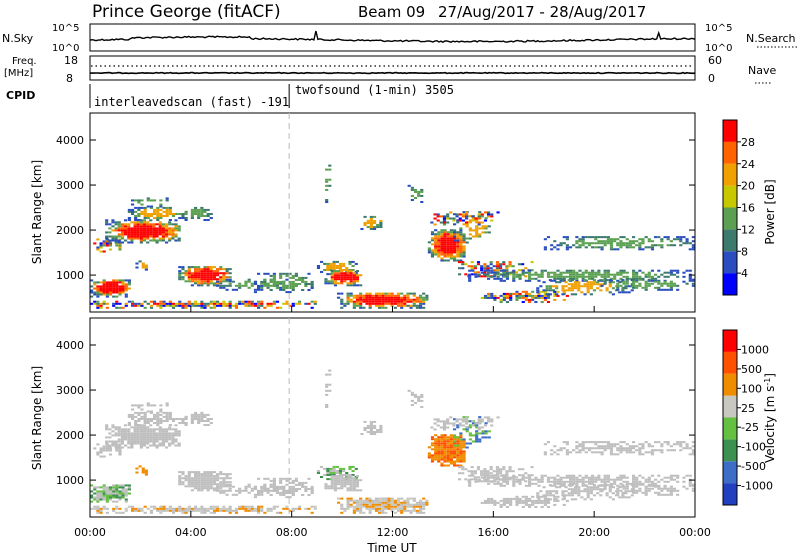 Image resolution: width=800 pixels, height=558 pixels. What do you see at coordinates (751, 388) in the screenshot?
I see `colorbar-tick-label: 100` at bounding box center [751, 388].